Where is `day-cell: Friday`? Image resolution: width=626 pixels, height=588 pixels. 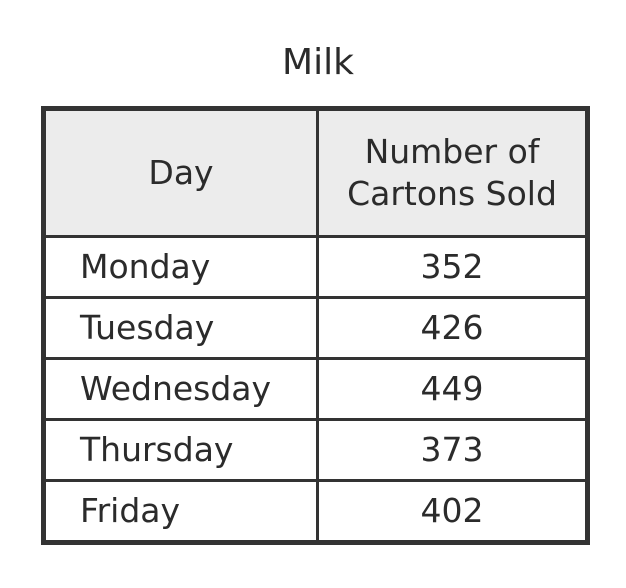
day-cell: Friday is located at coordinates (180, 511).